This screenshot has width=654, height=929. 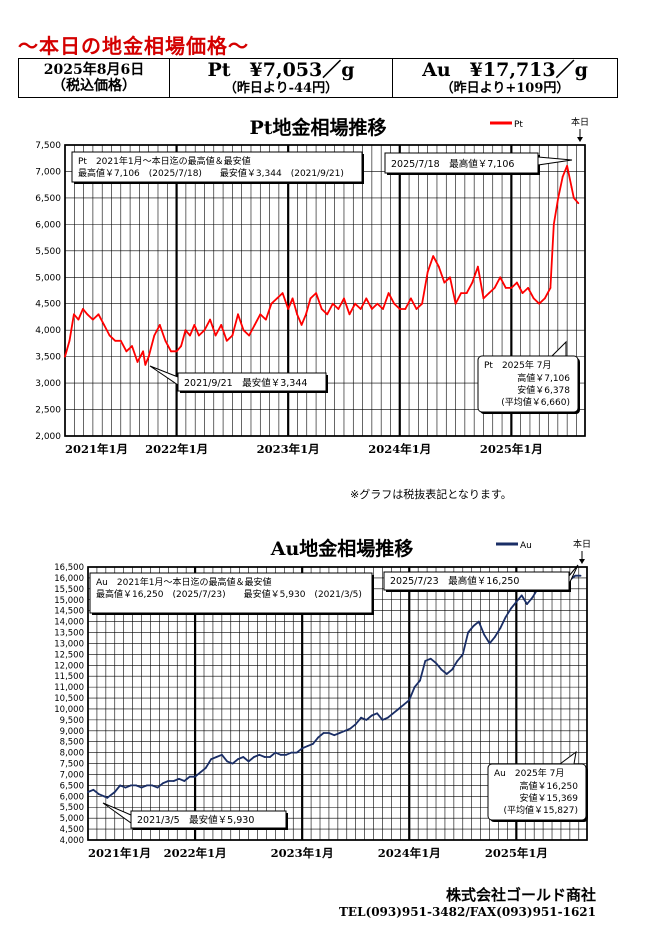 I want to click on au-month-box, so click(x=537, y=792).